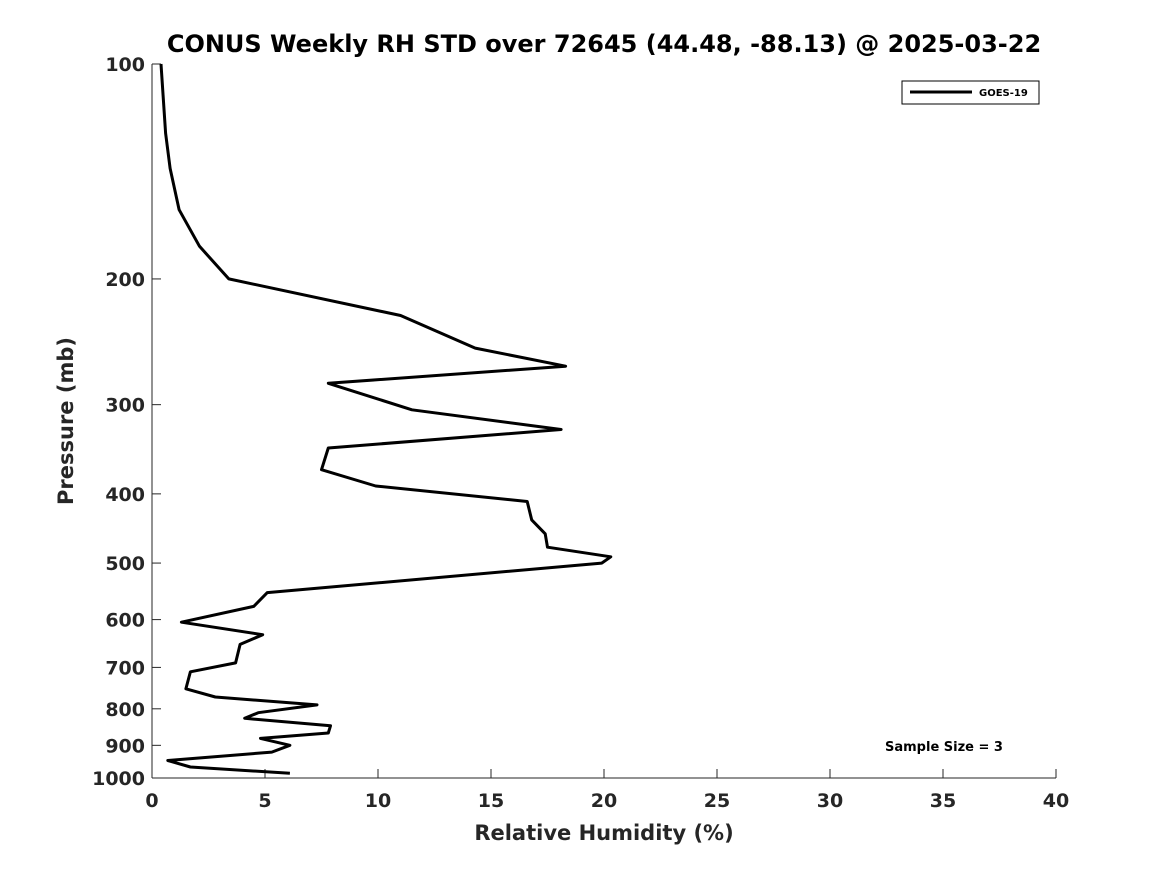 This screenshot has width=1167, height=875. What do you see at coordinates (717, 801) in the screenshot?
I see `x-tick-label: 25` at bounding box center [717, 801].